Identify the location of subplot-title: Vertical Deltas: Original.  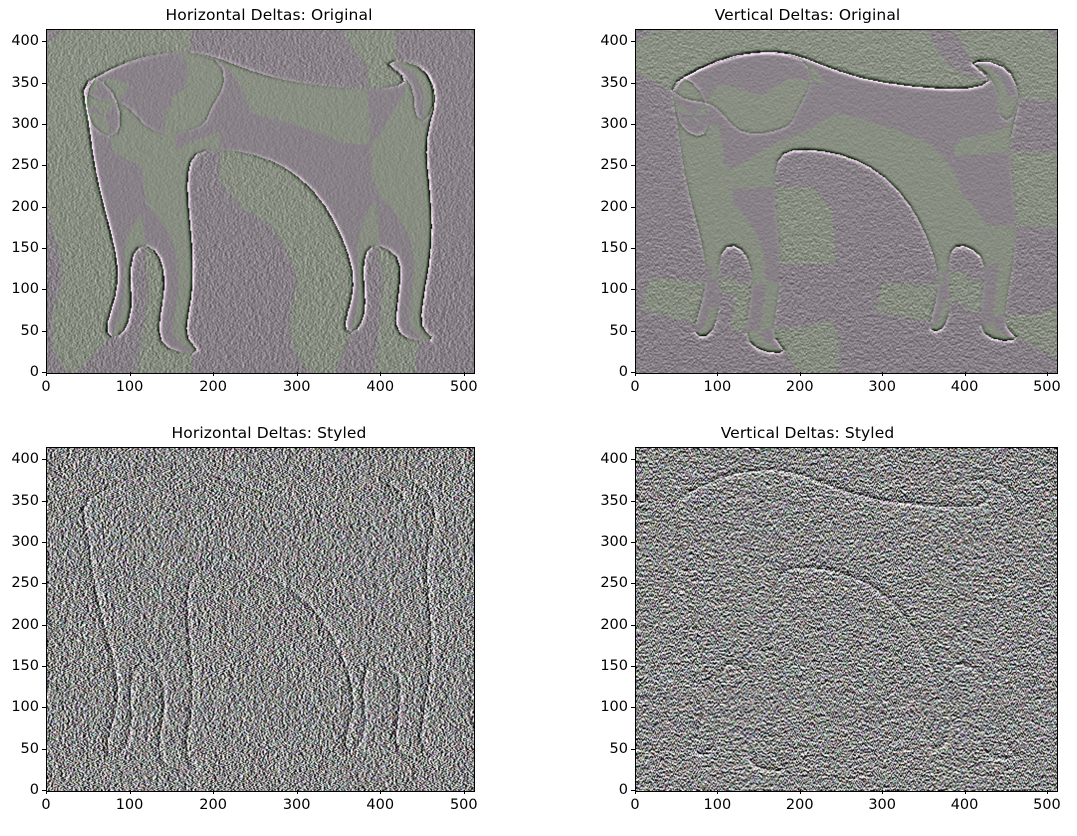
(807, 15).